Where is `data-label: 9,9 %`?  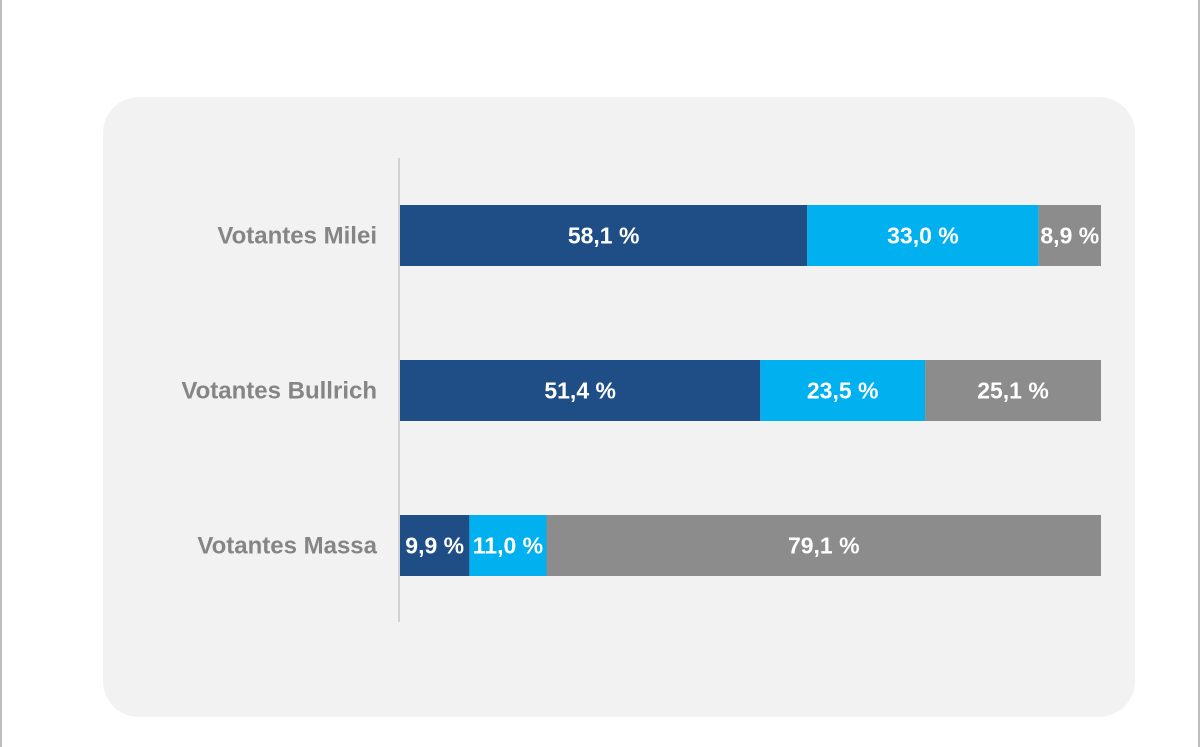
data-label: 9,9 % is located at coordinates (434, 546).